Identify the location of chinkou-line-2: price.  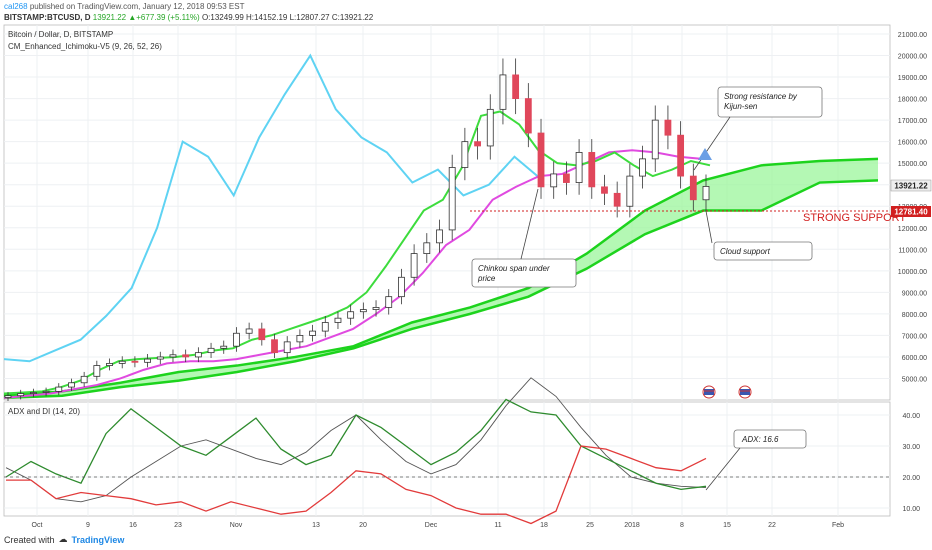
(486, 278).